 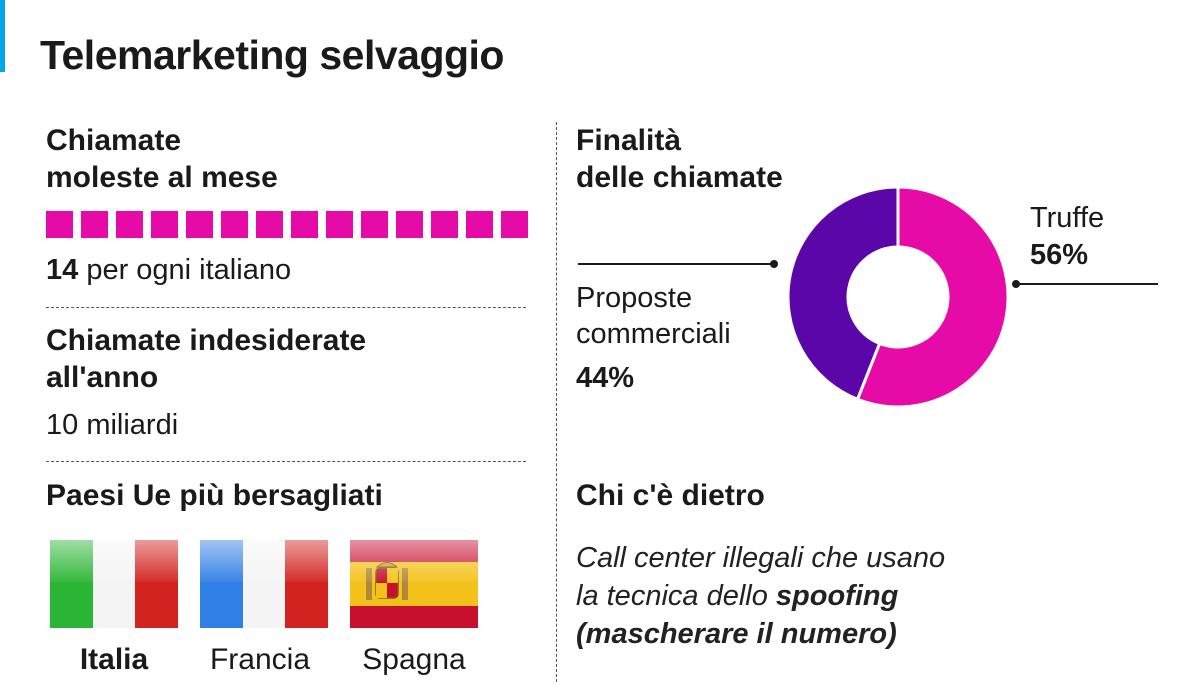 I want to click on france-flag, so click(x=264, y=584).